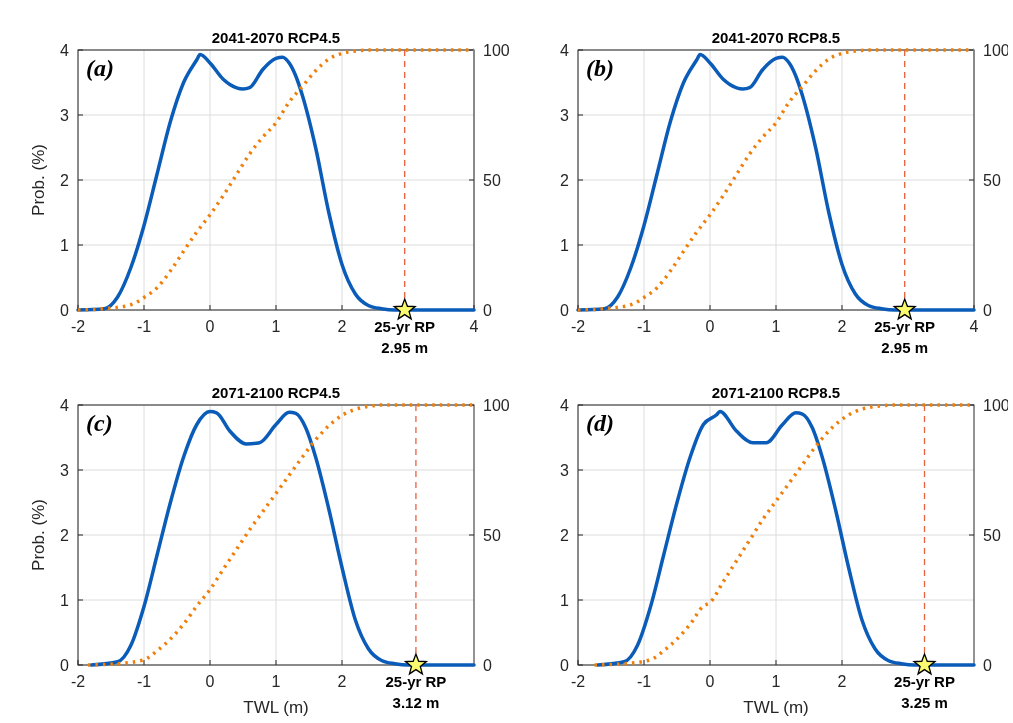 This screenshot has width=1013, height=723. What do you see at coordinates (776, 37) in the screenshot?
I see `chart-title: 2041-2070 RCP8.5` at bounding box center [776, 37].